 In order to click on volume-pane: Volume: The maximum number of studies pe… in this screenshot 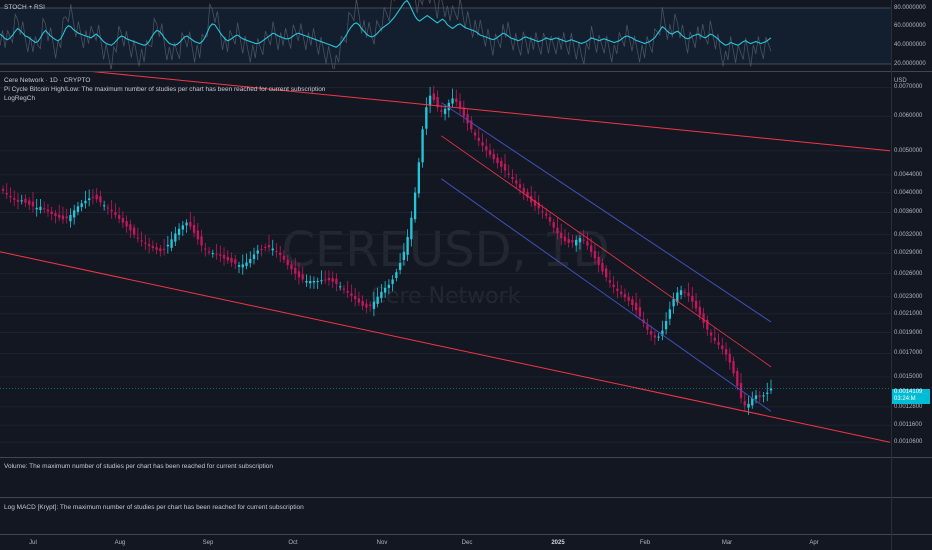, I will do `click(445, 477)`.